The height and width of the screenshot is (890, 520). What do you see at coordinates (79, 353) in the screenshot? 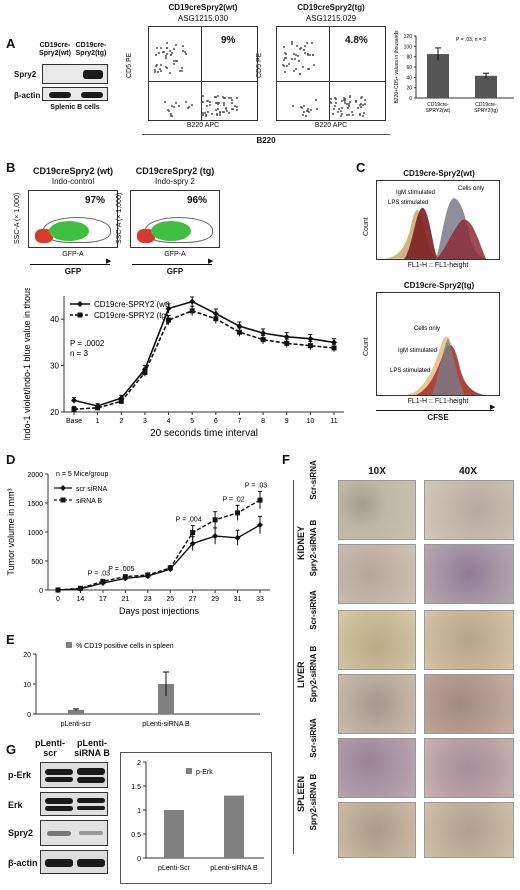
I see `annotation: n = 3` at bounding box center [79, 353].